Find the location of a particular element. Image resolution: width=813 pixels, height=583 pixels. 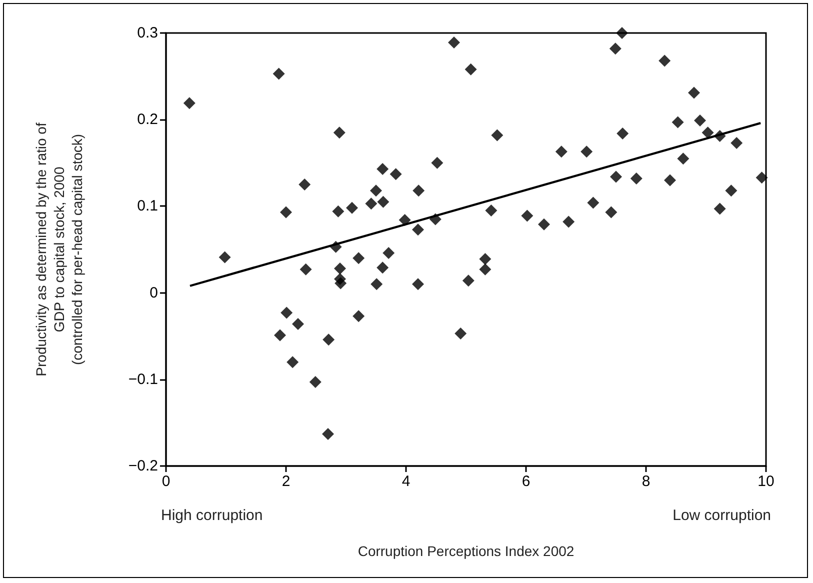

y-axis-title: Productivity as determined by the ratio of GDP to capital stock, 2000 (controlled for per-head capital stock) is located at coordinates (59, 249).